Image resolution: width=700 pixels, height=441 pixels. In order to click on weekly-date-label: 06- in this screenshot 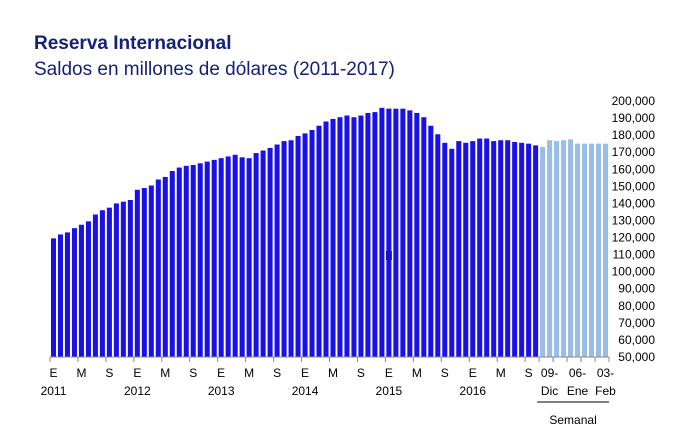, I will do `click(577, 373)`.